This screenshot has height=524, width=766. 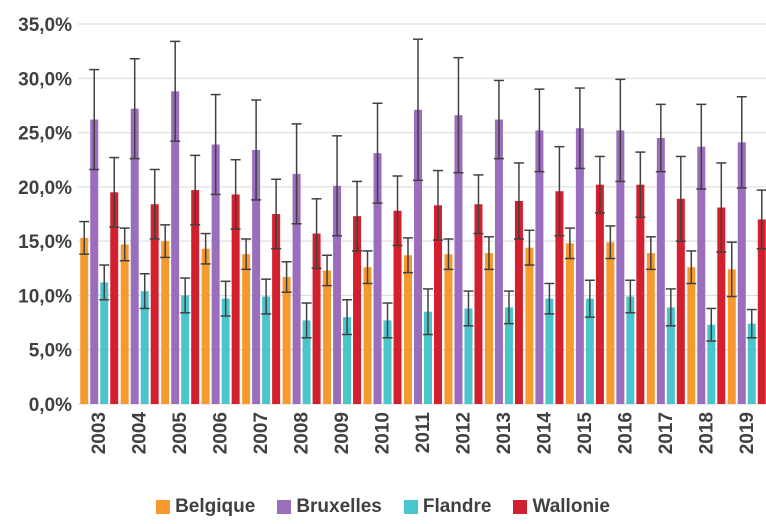 I want to click on y-axis: 0,0% 5,0% 10,0% 15,0% 20,0% 25,0% 30,0% 35,0%, so click(x=45, y=215).